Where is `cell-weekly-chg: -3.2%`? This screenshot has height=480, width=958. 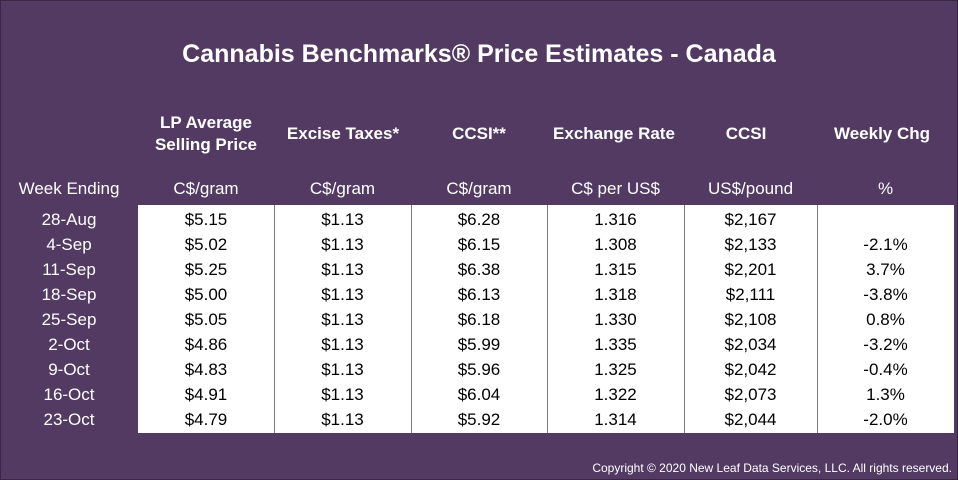 cell-weekly-chg: -3.2% is located at coordinates (885, 344).